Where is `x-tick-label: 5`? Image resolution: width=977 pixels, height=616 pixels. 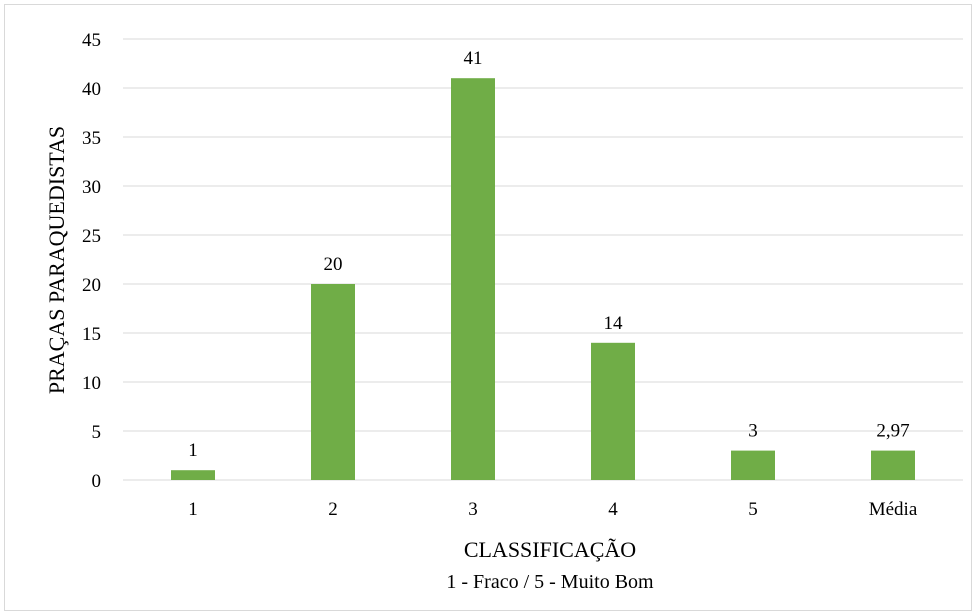
x-tick-label: 5 is located at coordinates (753, 509).